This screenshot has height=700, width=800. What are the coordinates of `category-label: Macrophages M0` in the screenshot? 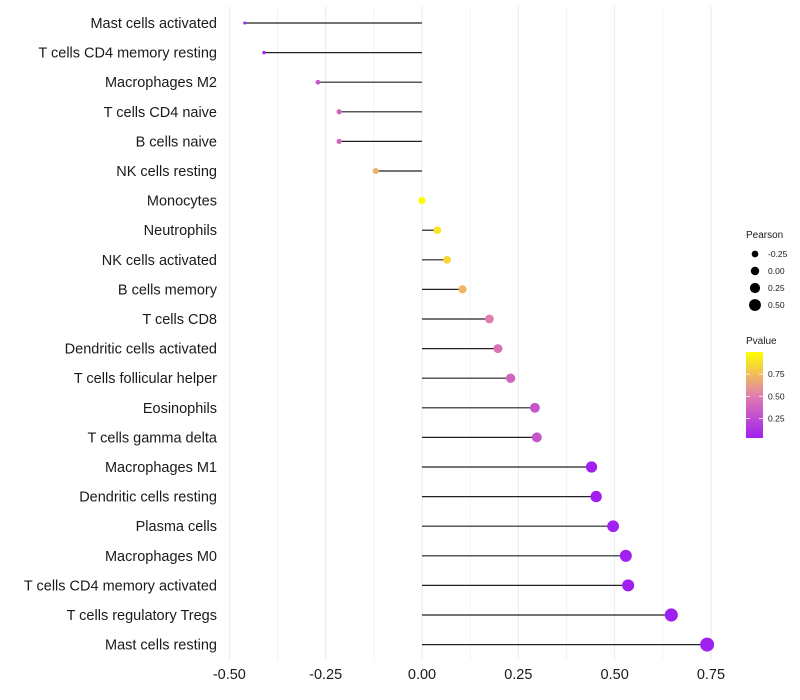 It's located at (161, 557).